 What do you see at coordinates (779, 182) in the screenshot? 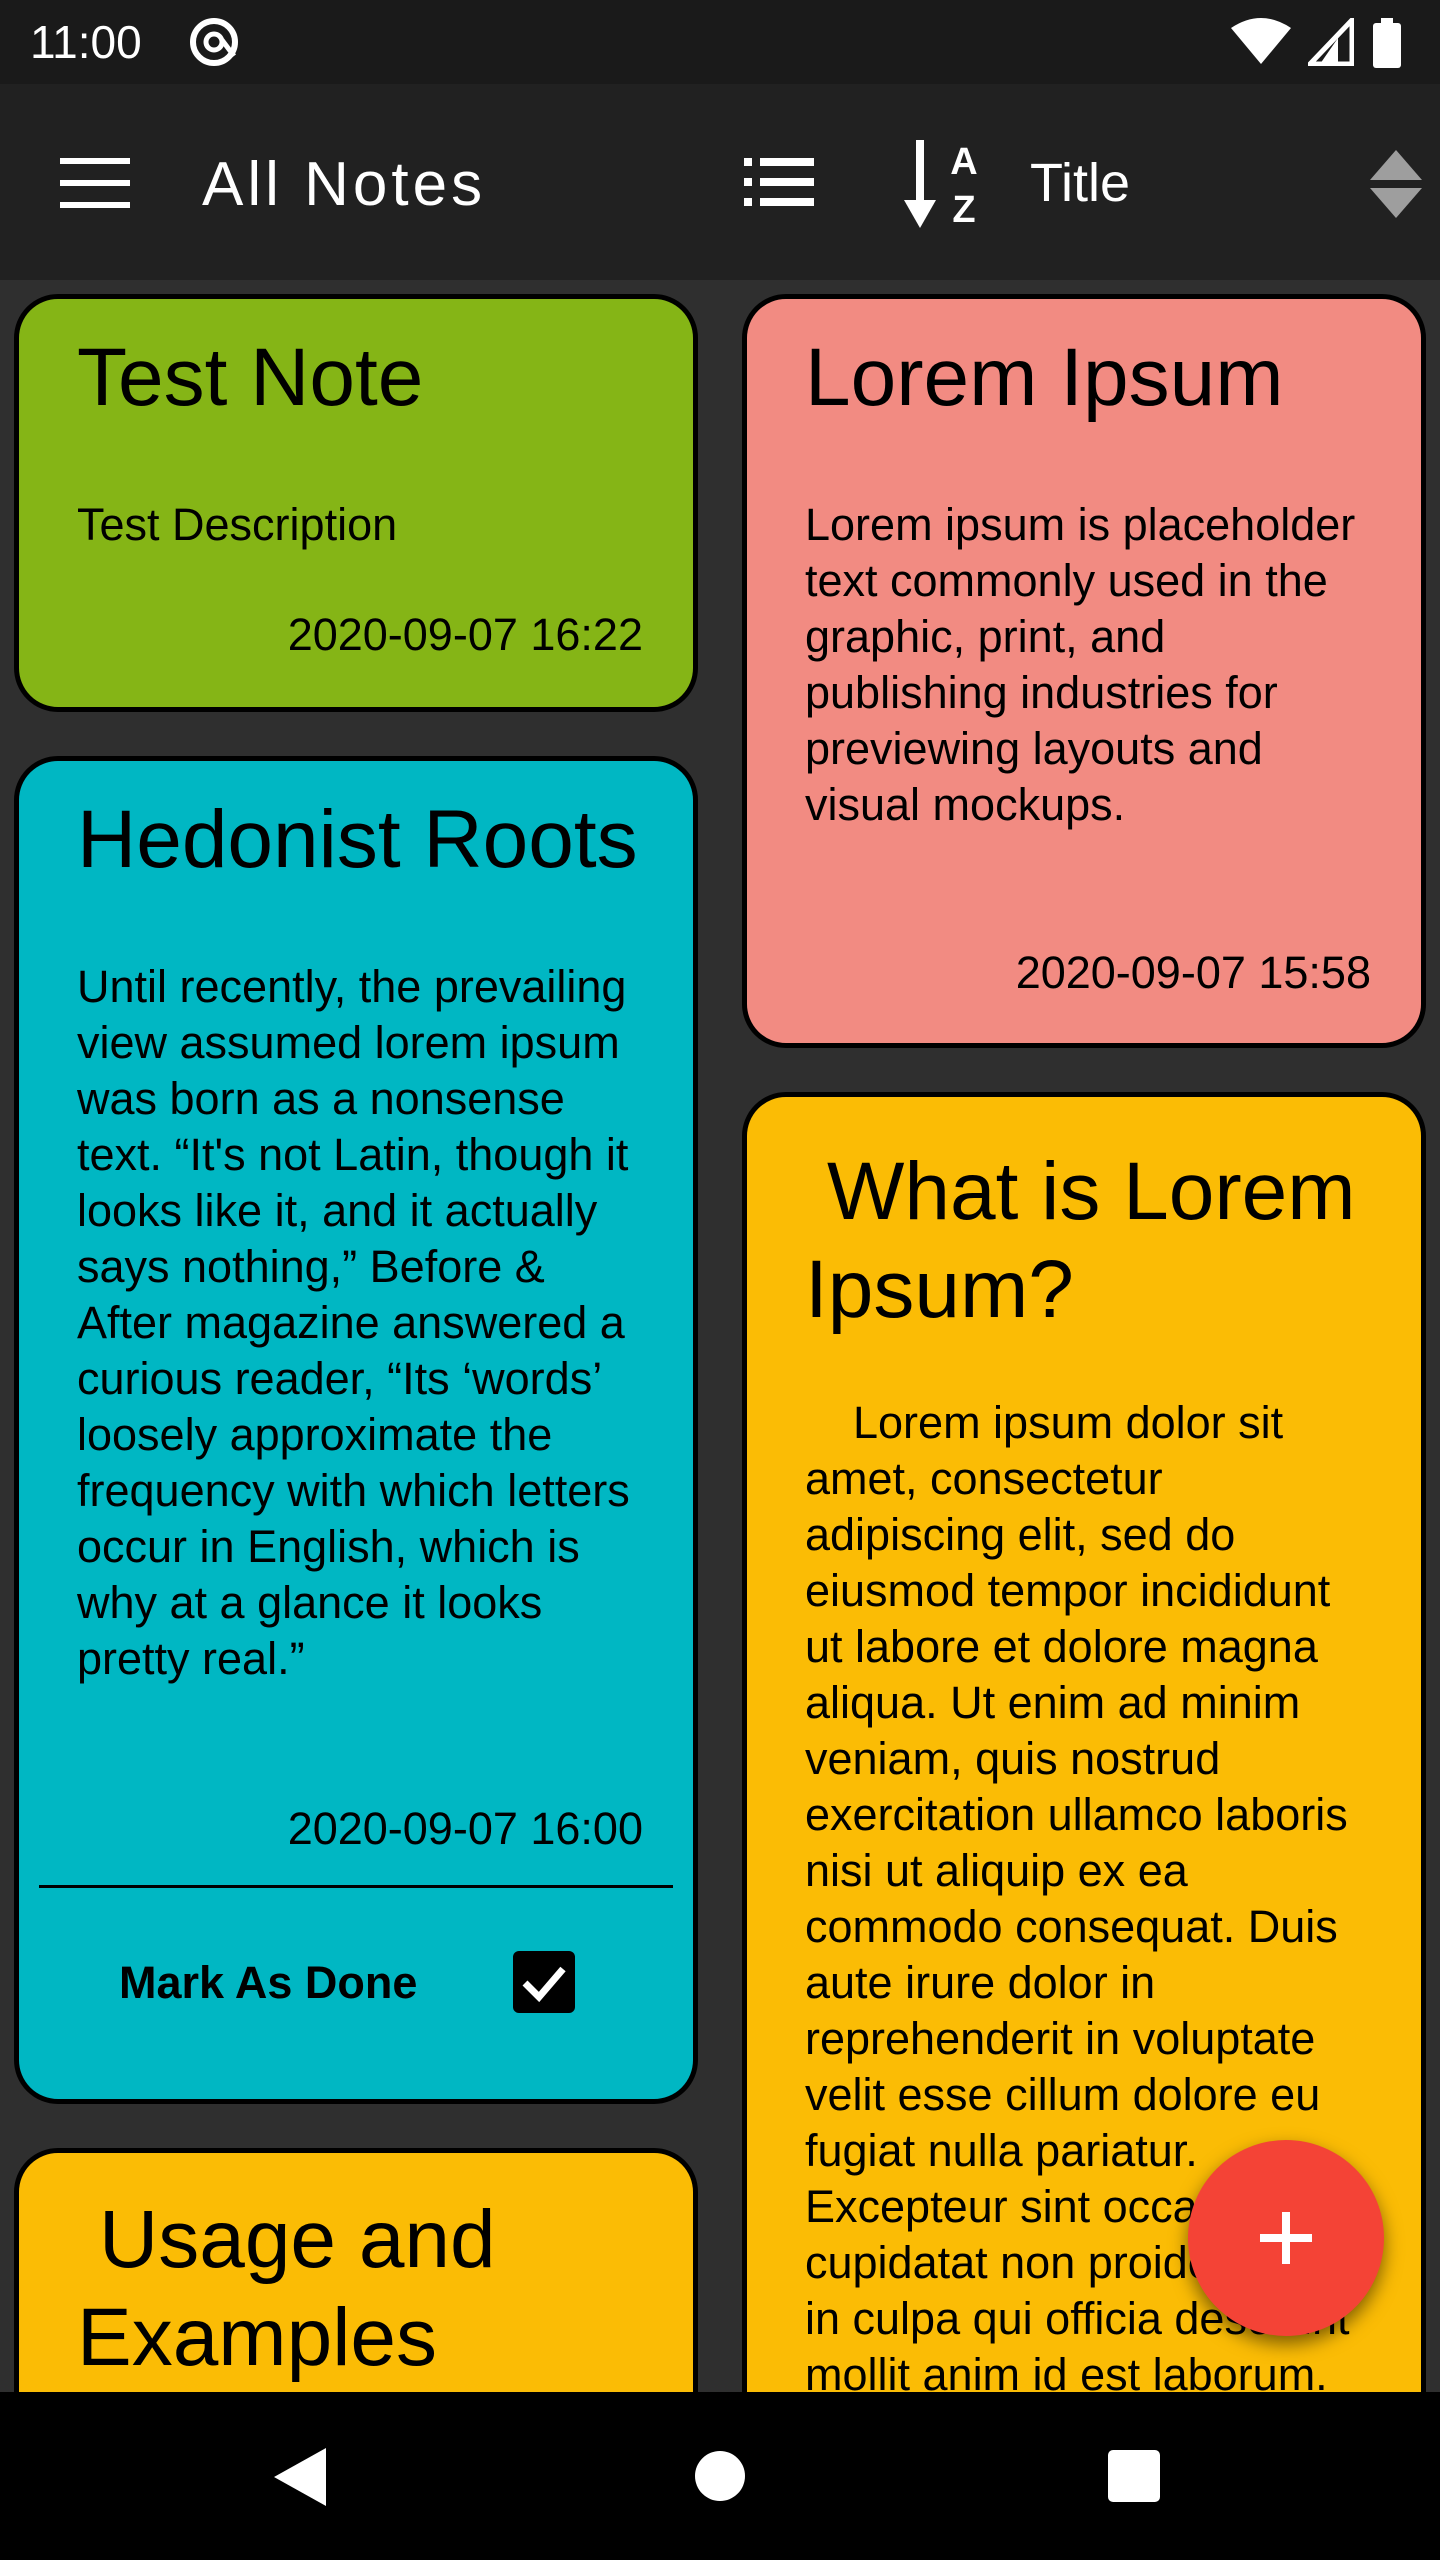
I see `list-view-icon` at bounding box center [779, 182].